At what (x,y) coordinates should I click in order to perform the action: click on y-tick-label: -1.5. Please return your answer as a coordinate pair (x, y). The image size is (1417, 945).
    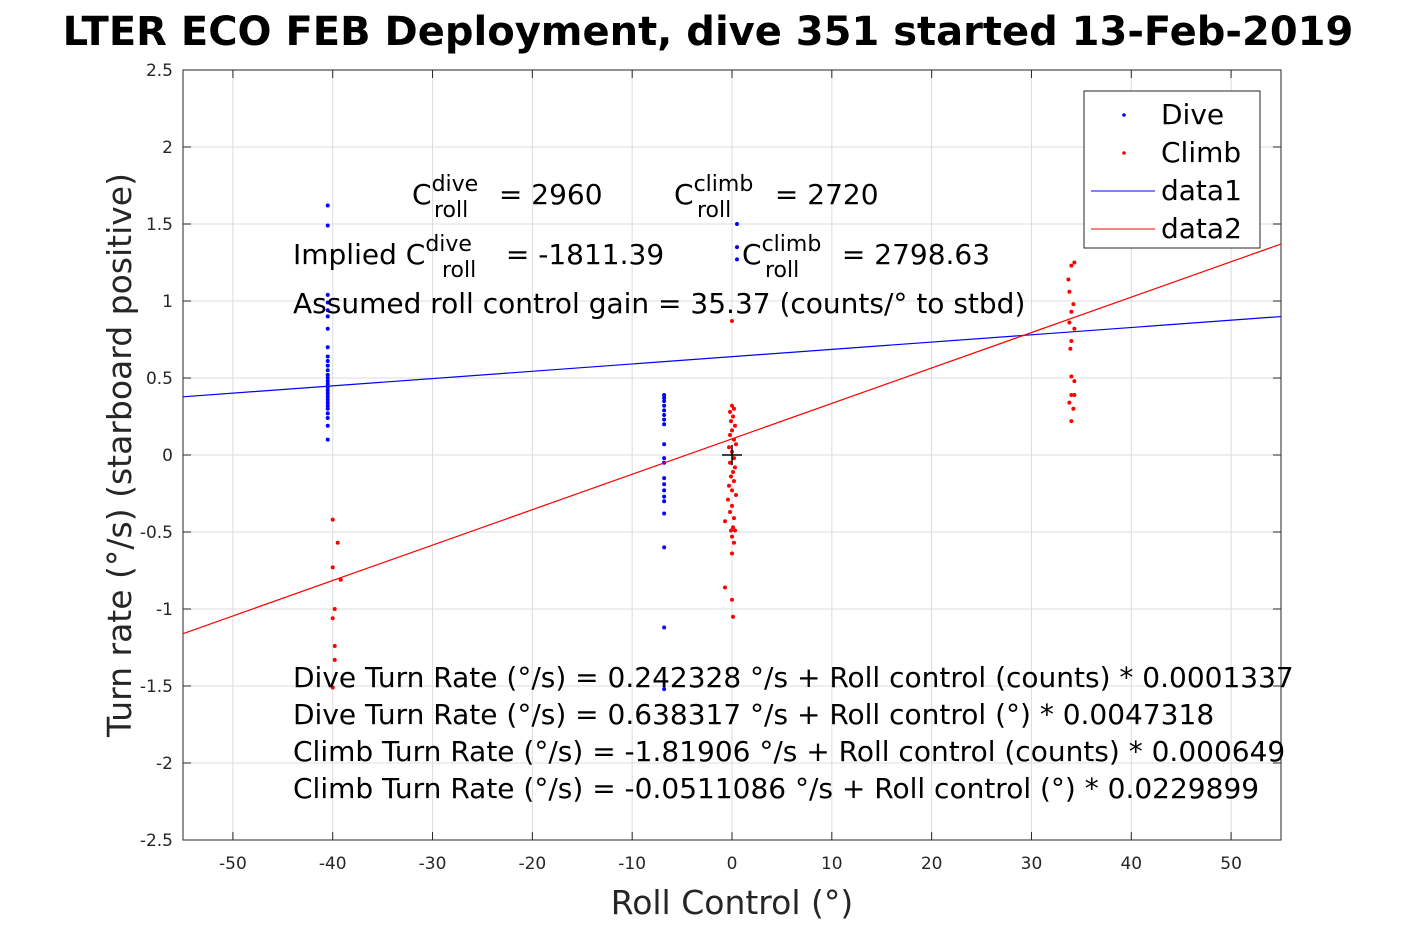
    Looking at the image, I should click on (156, 687).